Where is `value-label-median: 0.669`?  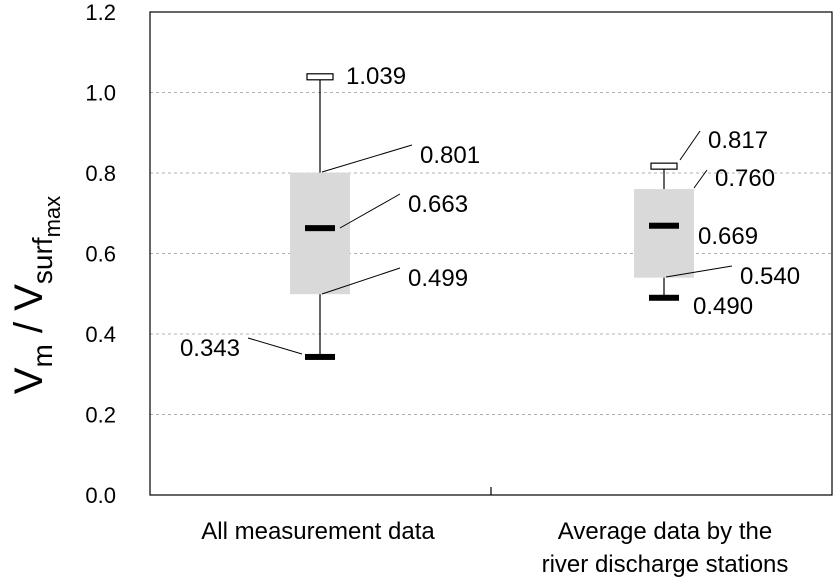 value-label-median: 0.669 is located at coordinates (728, 236).